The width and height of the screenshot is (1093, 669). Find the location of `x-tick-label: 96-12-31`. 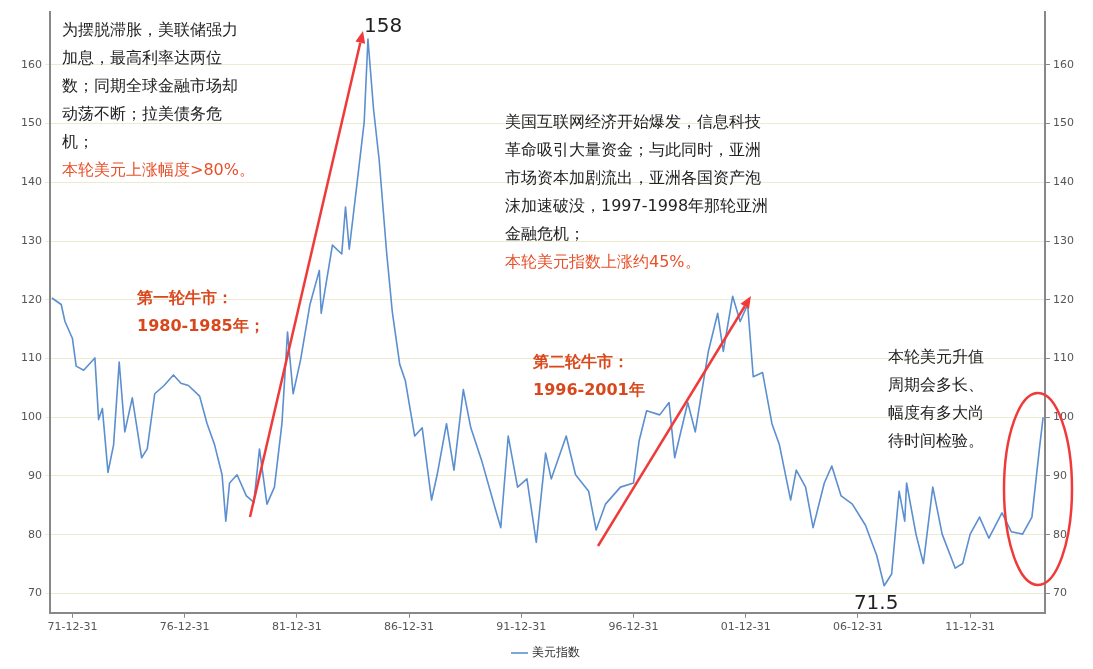

x-tick-label: 96-12-31 is located at coordinates (633, 627).